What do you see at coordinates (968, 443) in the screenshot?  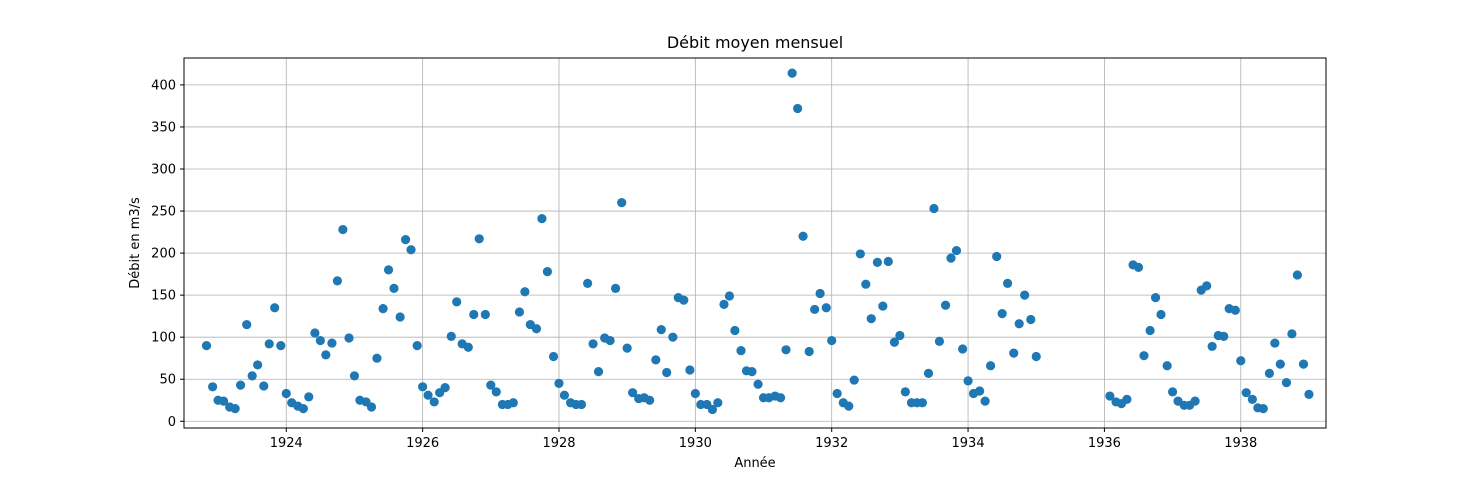 I see `x-tick-label: 1934` at bounding box center [968, 443].